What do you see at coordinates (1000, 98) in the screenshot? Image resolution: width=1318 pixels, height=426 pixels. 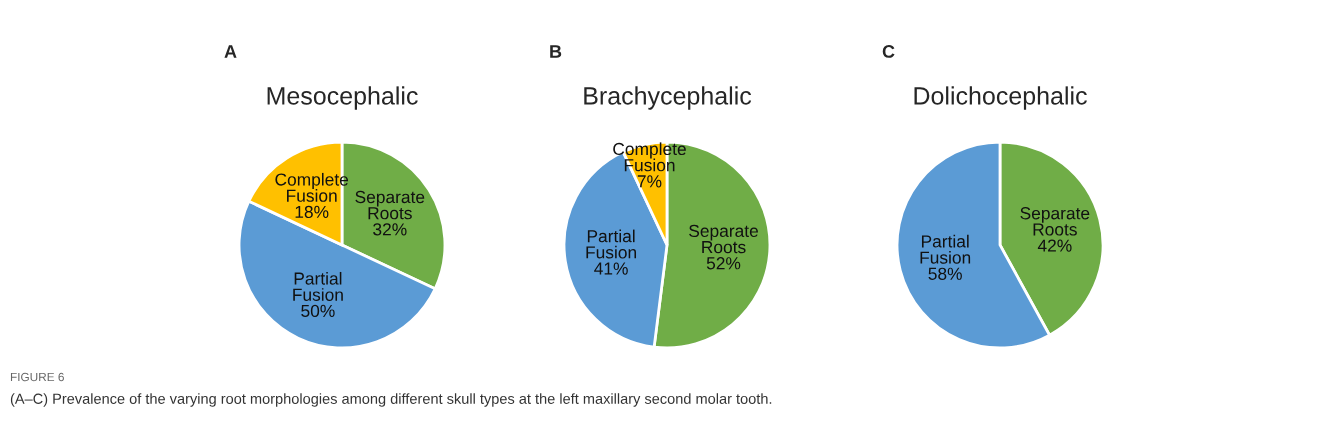 I see `chart-title: Dolichocephalic` at bounding box center [1000, 98].